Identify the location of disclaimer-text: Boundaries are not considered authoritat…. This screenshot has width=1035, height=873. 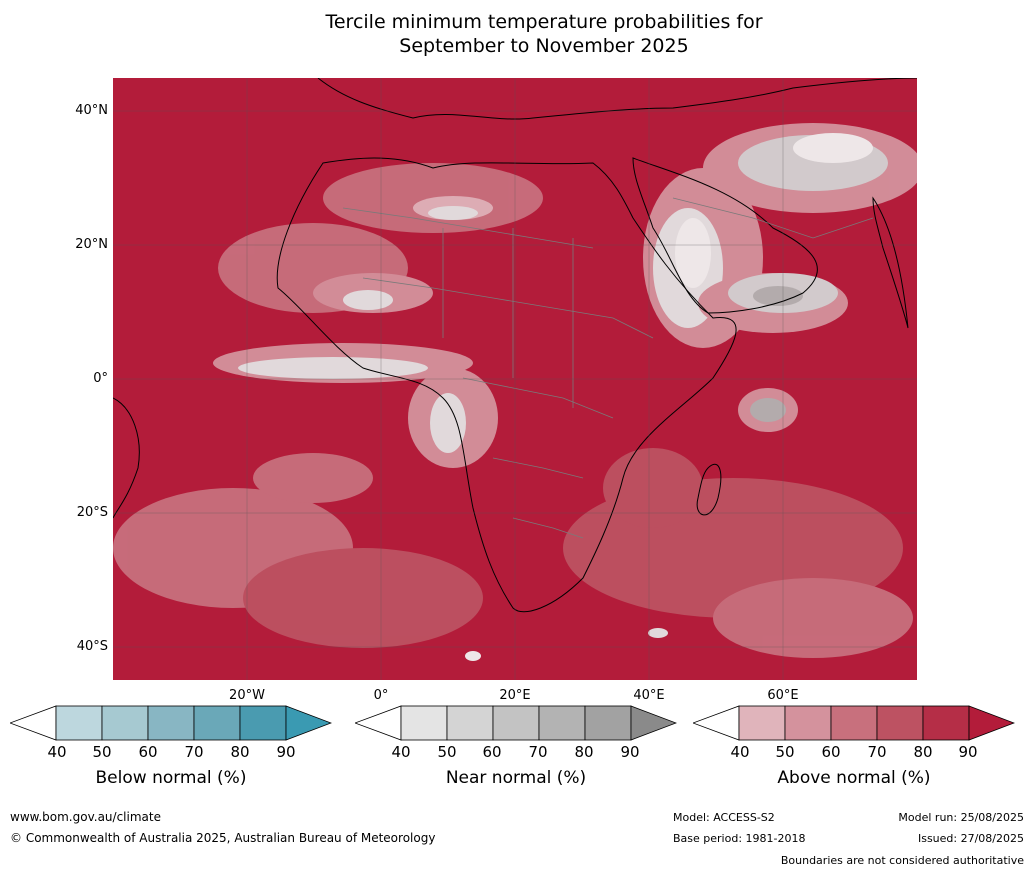
(902, 860).